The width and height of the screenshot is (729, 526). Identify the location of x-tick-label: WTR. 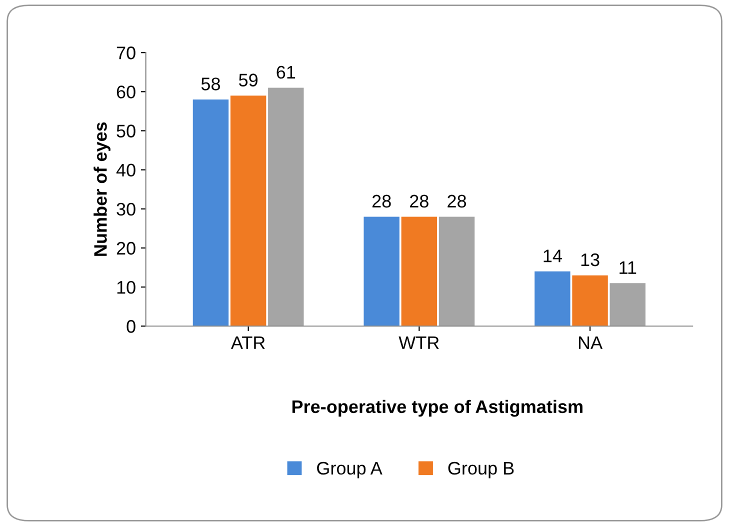
(418, 342).